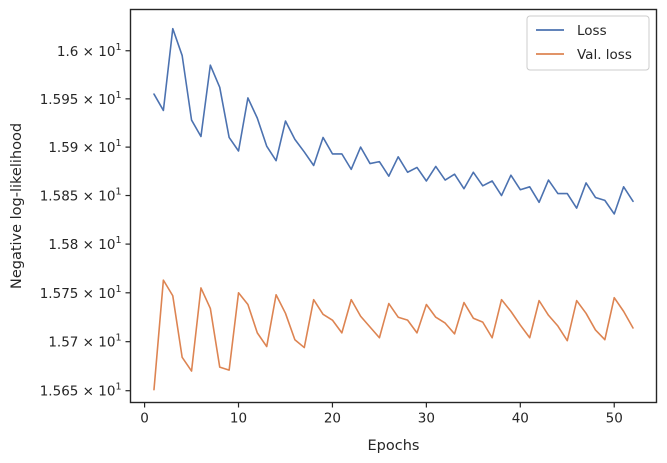  Describe the element at coordinates (59, 197) in the screenshot. I see `y-tick-mantissa: 1.585` at that location.